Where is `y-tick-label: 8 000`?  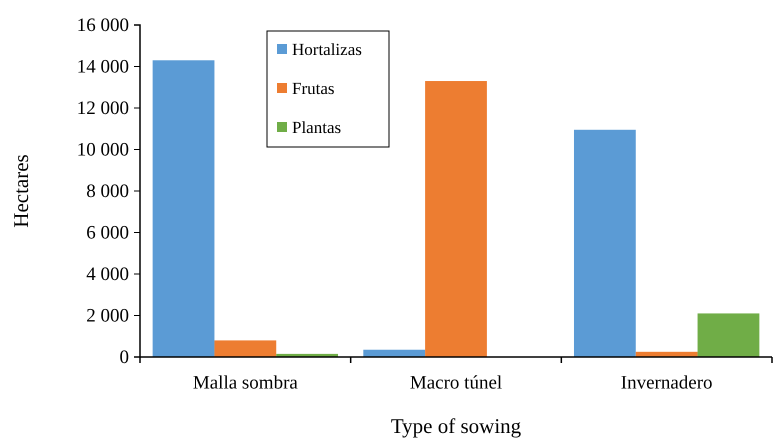
y-tick-label: 8 000 is located at coordinates (107, 191).